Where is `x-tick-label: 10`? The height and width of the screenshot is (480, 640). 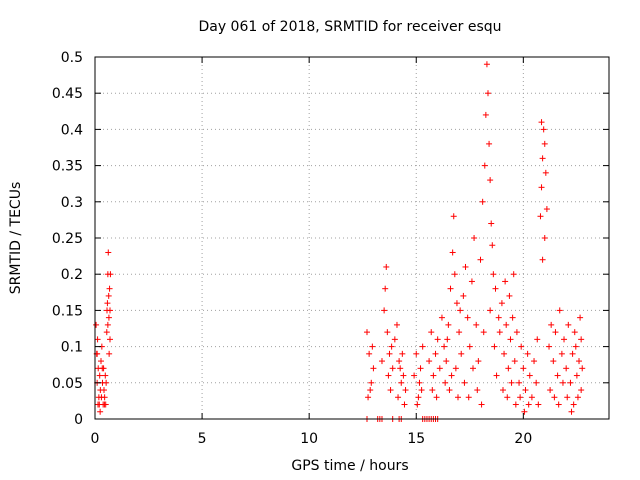 x-tick-label: 10 is located at coordinates (309, 439).